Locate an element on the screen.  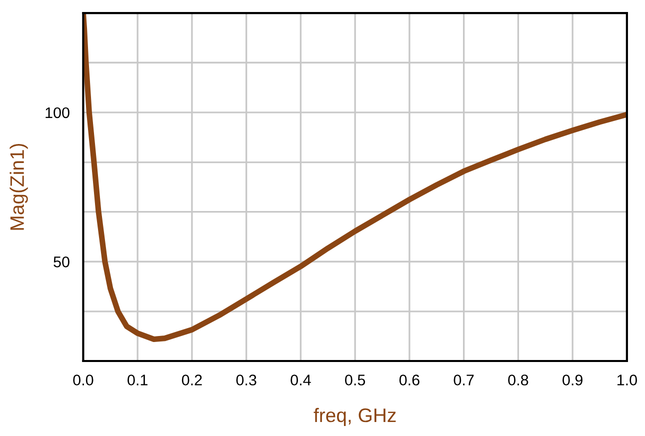
x-tick-label: 0.1 is located at coordinates (138, 380).